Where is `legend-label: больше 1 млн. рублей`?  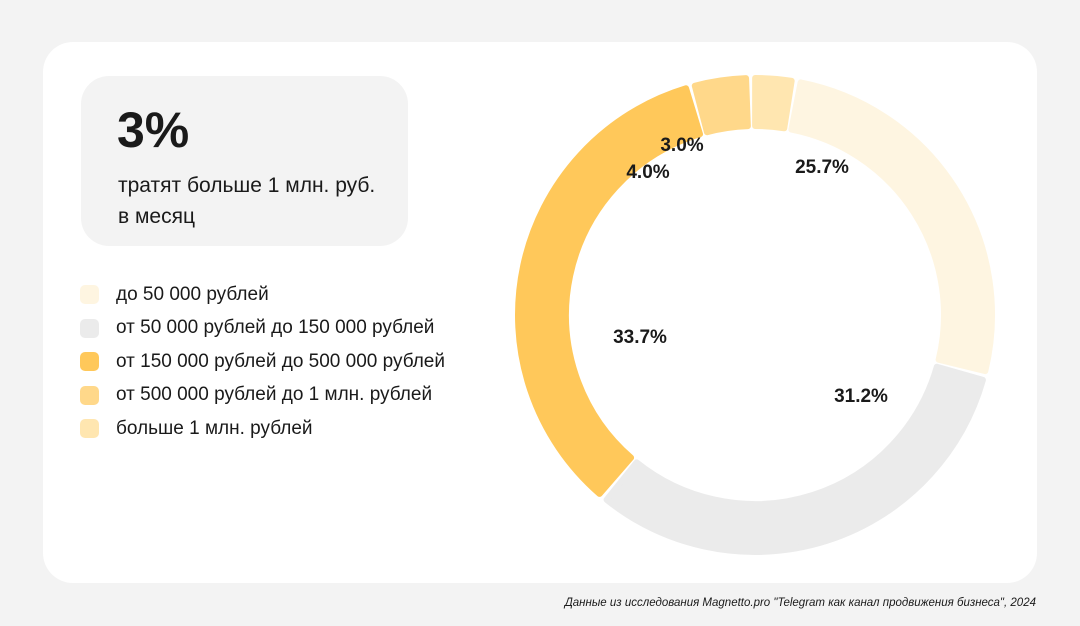
legend-label: больше 1 млн. рублей is located at coordinates (214, 428).